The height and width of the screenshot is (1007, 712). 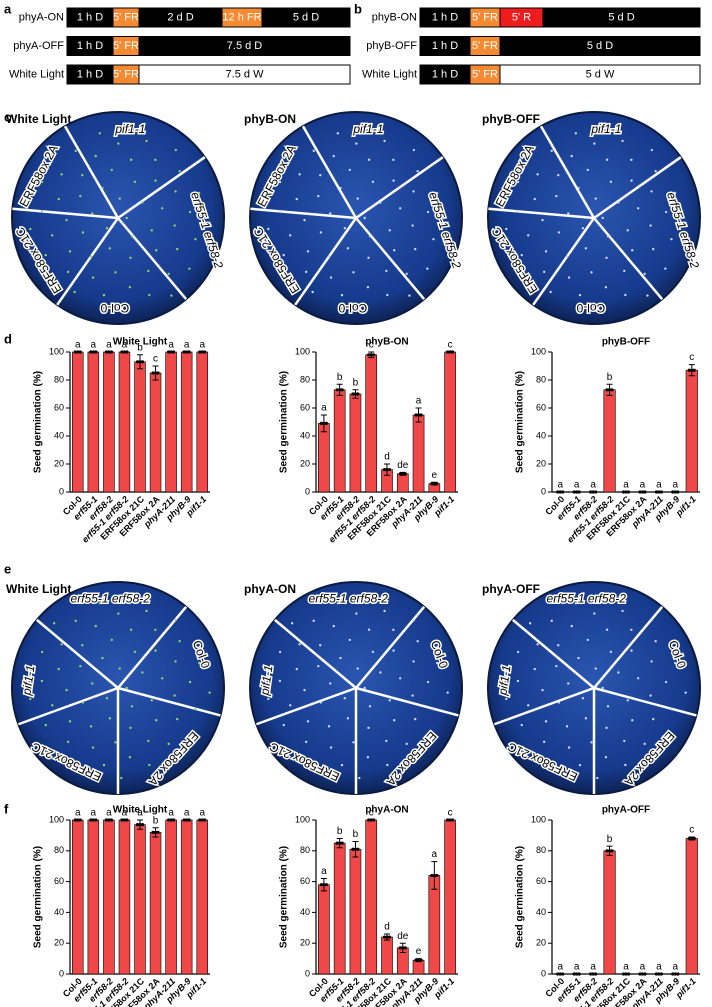 What do you see at coordinates (340, 831) in the screenshot?
I see `significance-letter: b` at bounding box center [340, 831].